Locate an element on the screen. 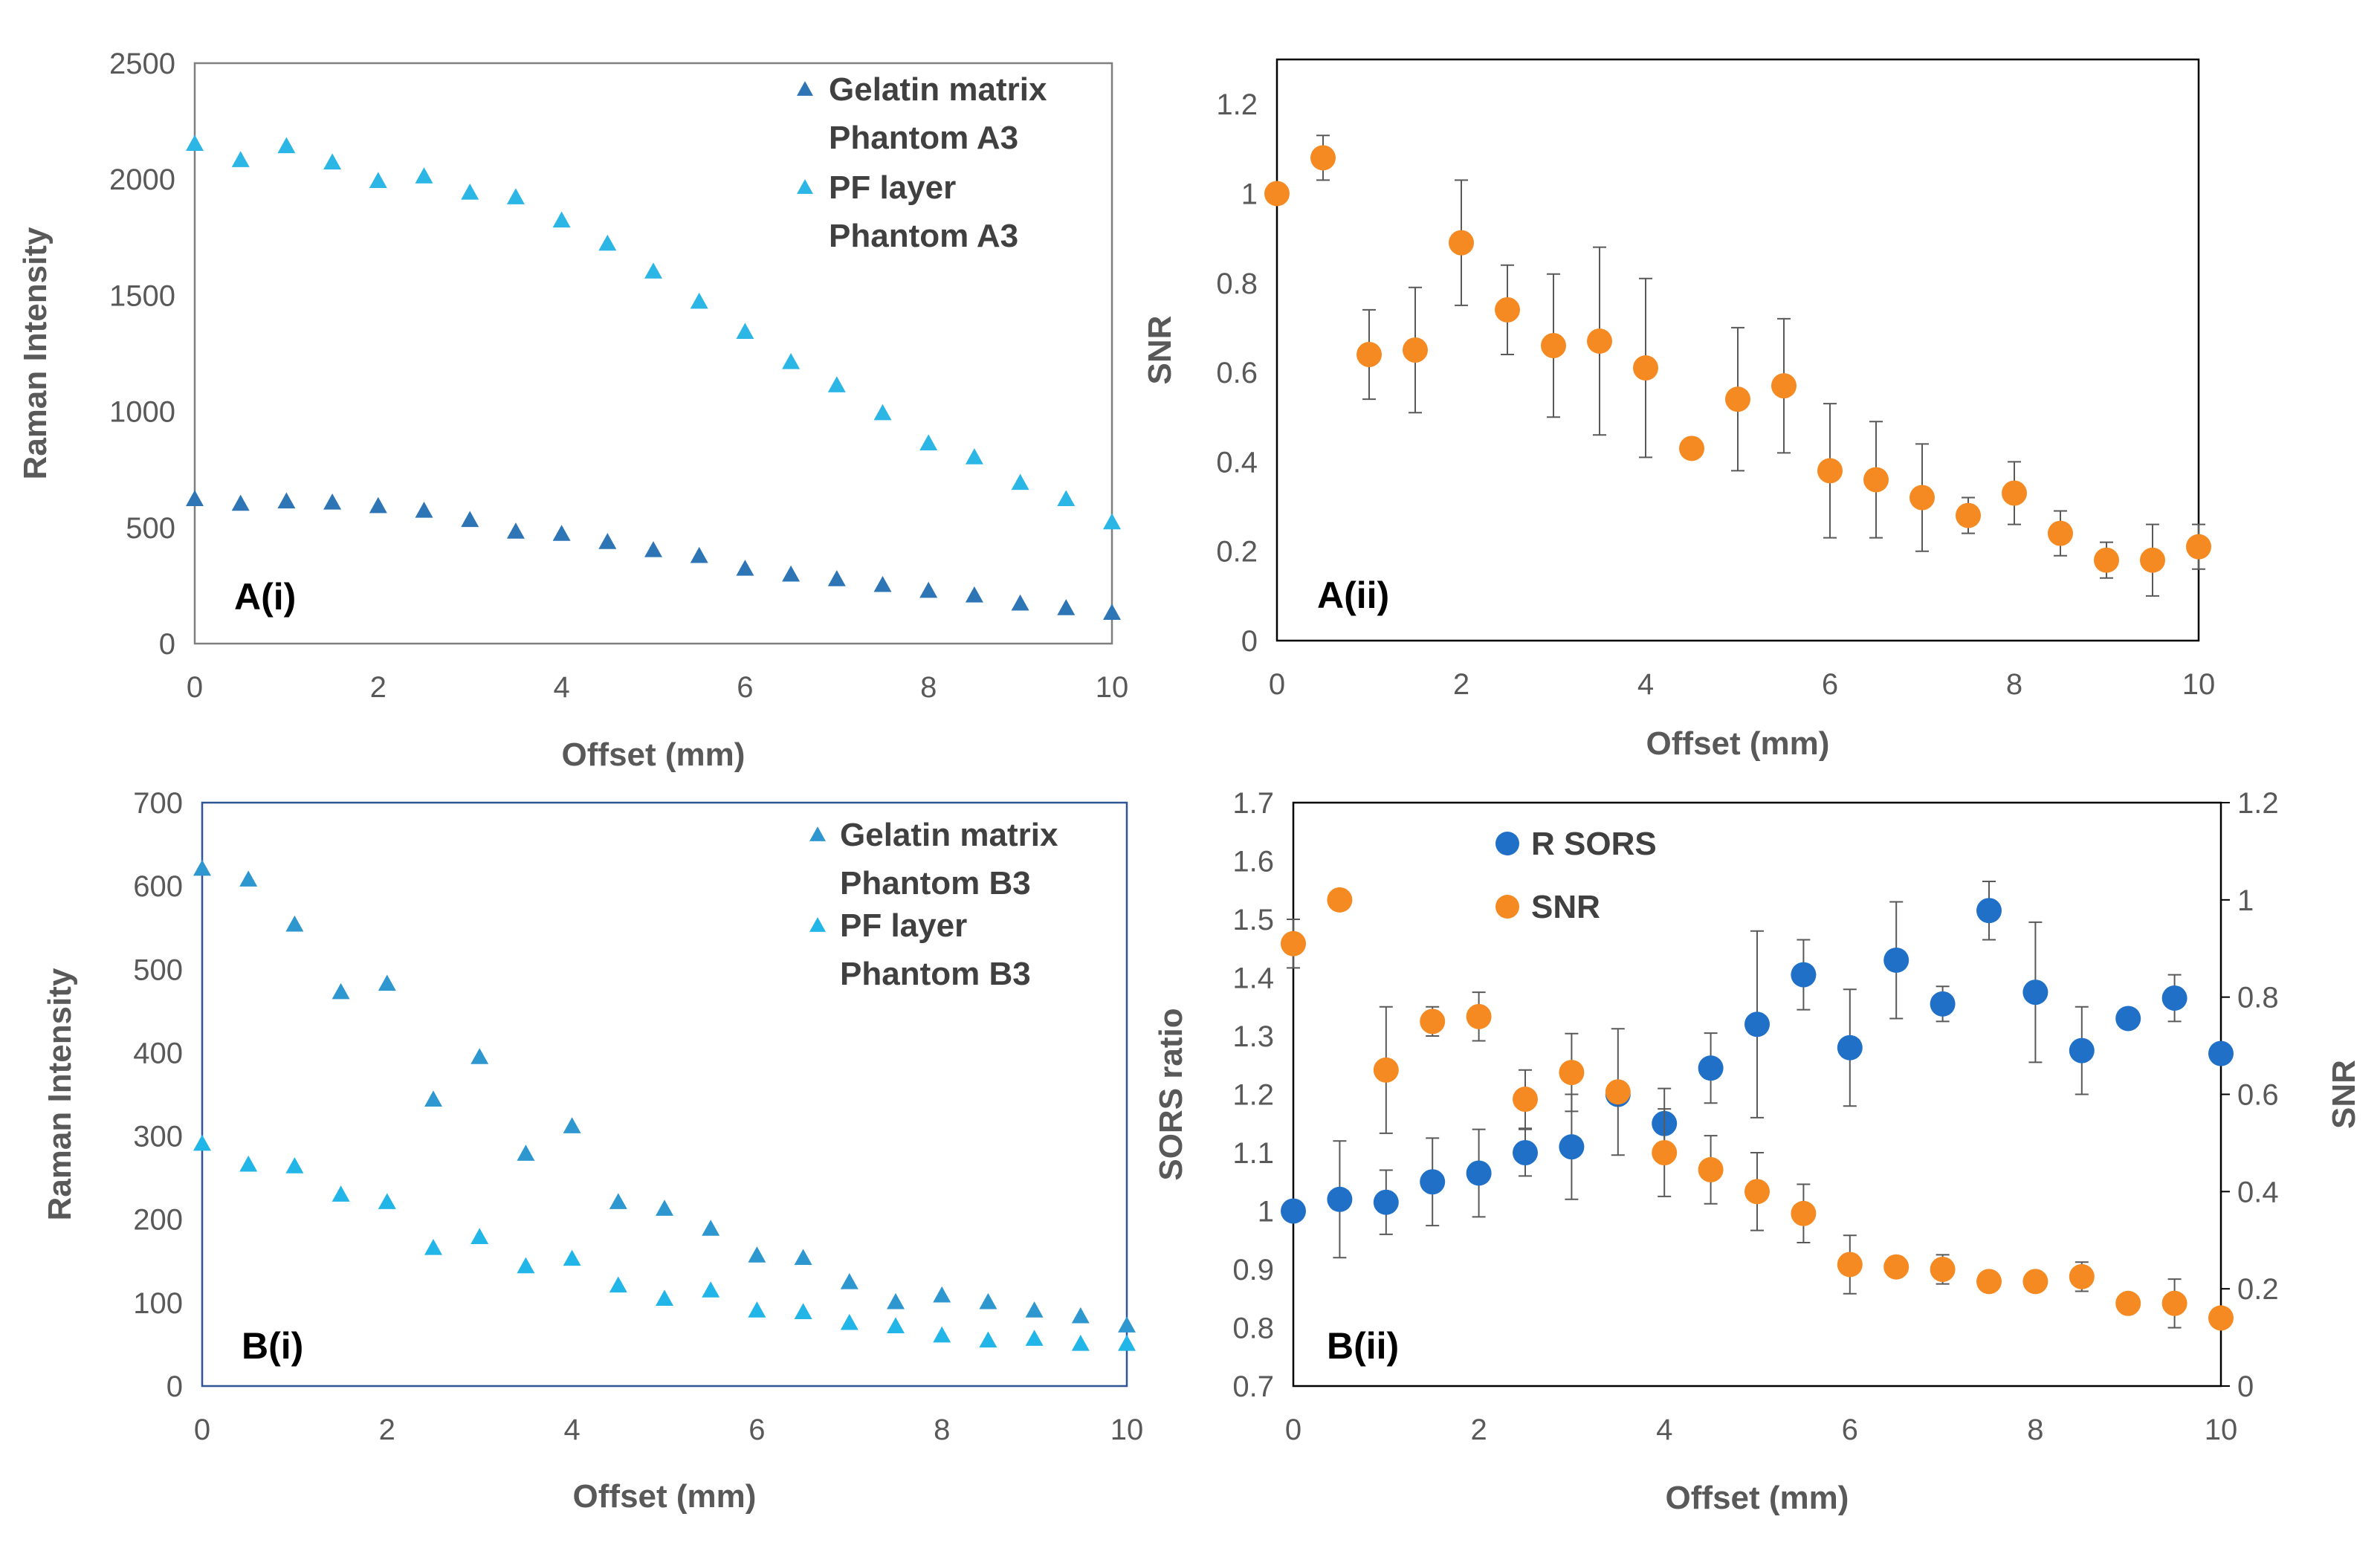 The width and height of the screenshot is (2380, 1554). y-tick-label: 1.3 is located at coordinates (1253, 1036).